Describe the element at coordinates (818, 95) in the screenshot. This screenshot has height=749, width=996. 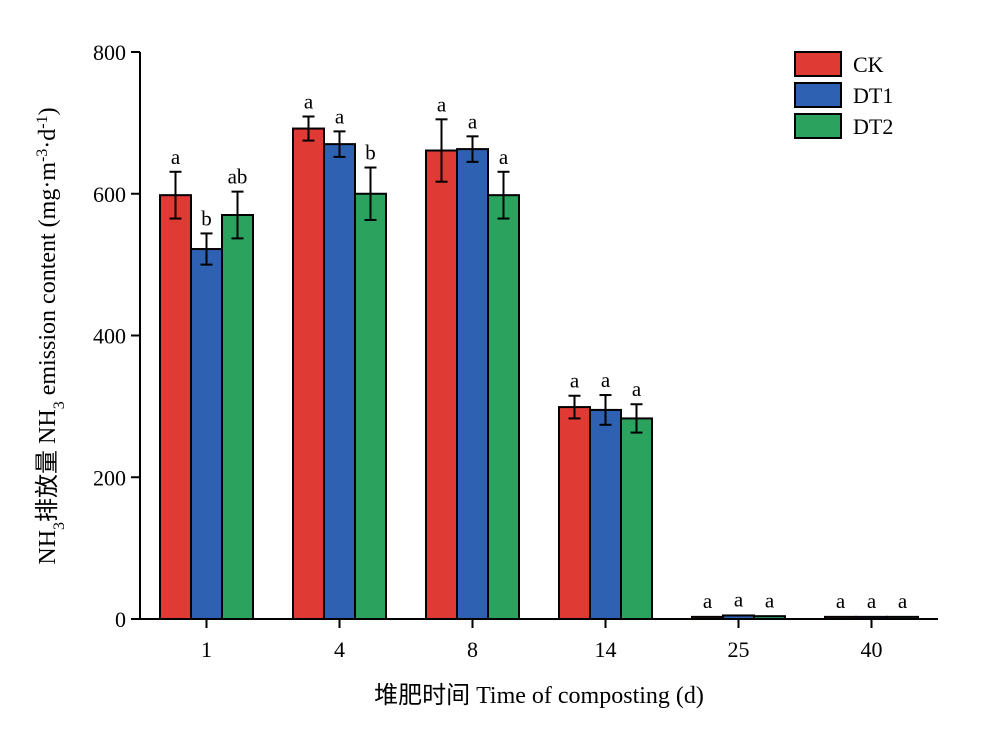
I see `legend-swatch-dt1` at that location.